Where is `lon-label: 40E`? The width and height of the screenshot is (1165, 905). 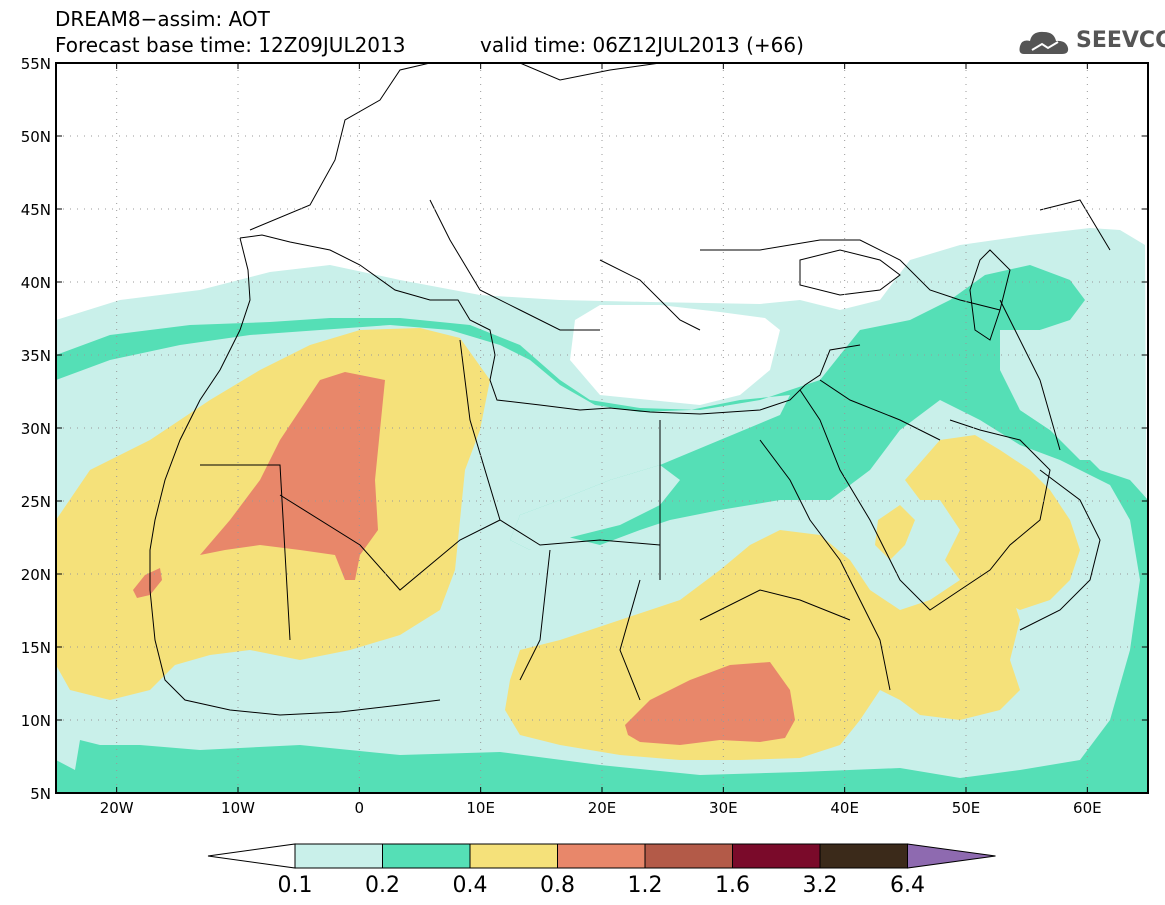
lon-label: 40E is located at coordinates (844, 808).